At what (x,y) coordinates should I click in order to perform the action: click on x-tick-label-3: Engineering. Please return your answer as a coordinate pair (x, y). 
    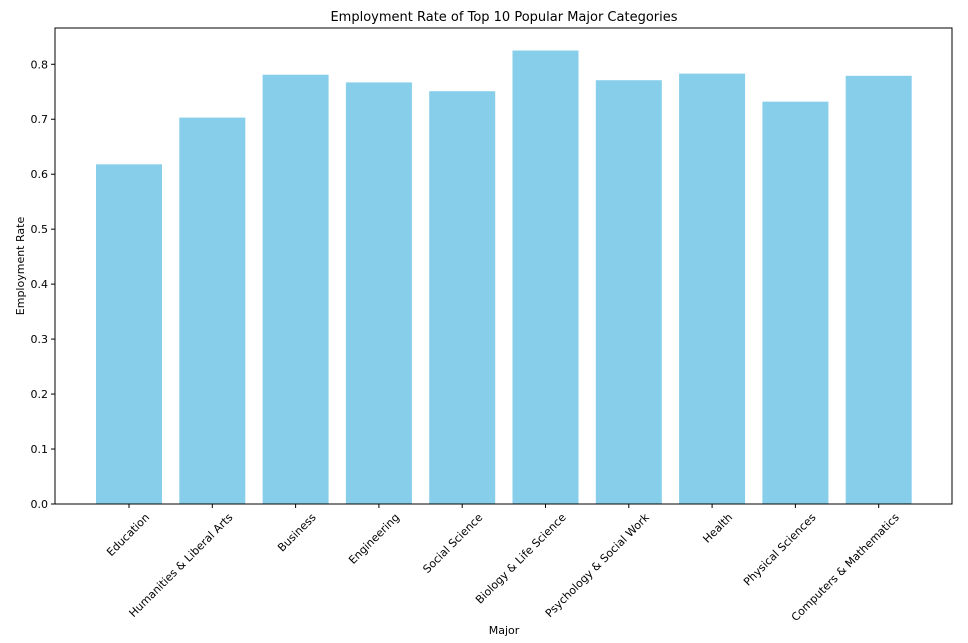
    Looking at the image, I should click on (374, 539).